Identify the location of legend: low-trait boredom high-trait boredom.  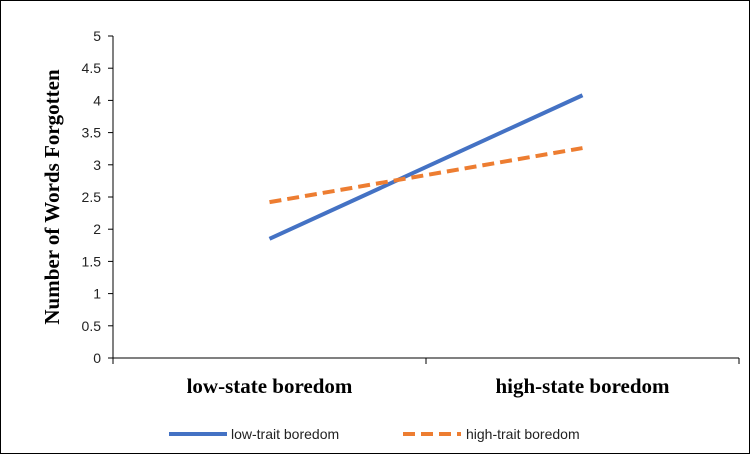
(374, 434).